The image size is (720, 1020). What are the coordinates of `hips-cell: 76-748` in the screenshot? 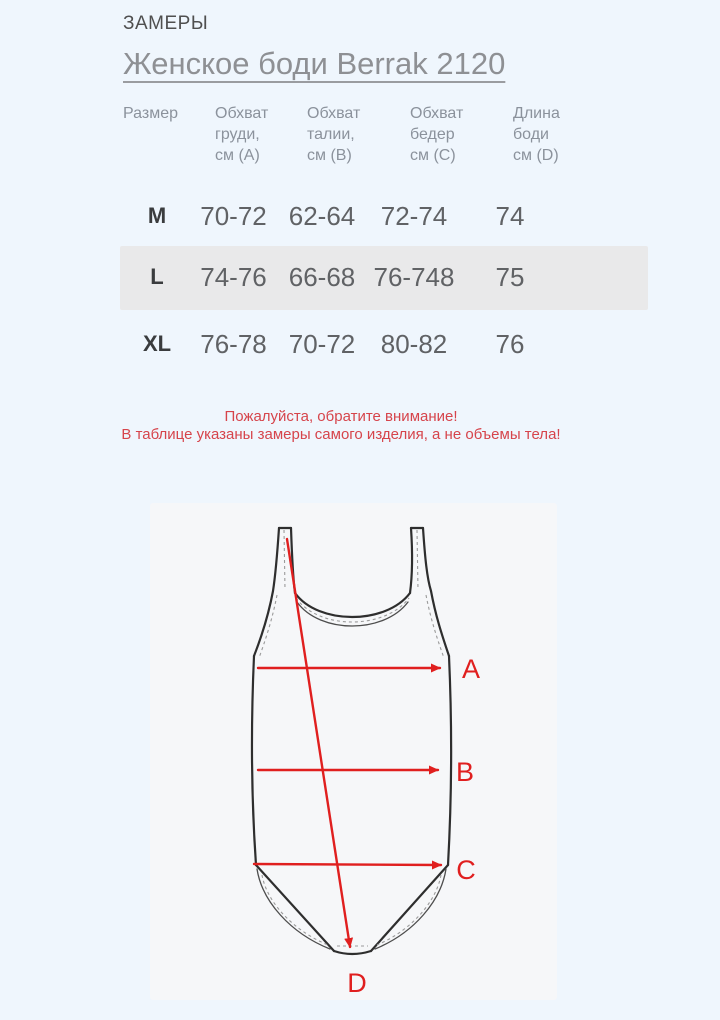 It's located at (414, 276).